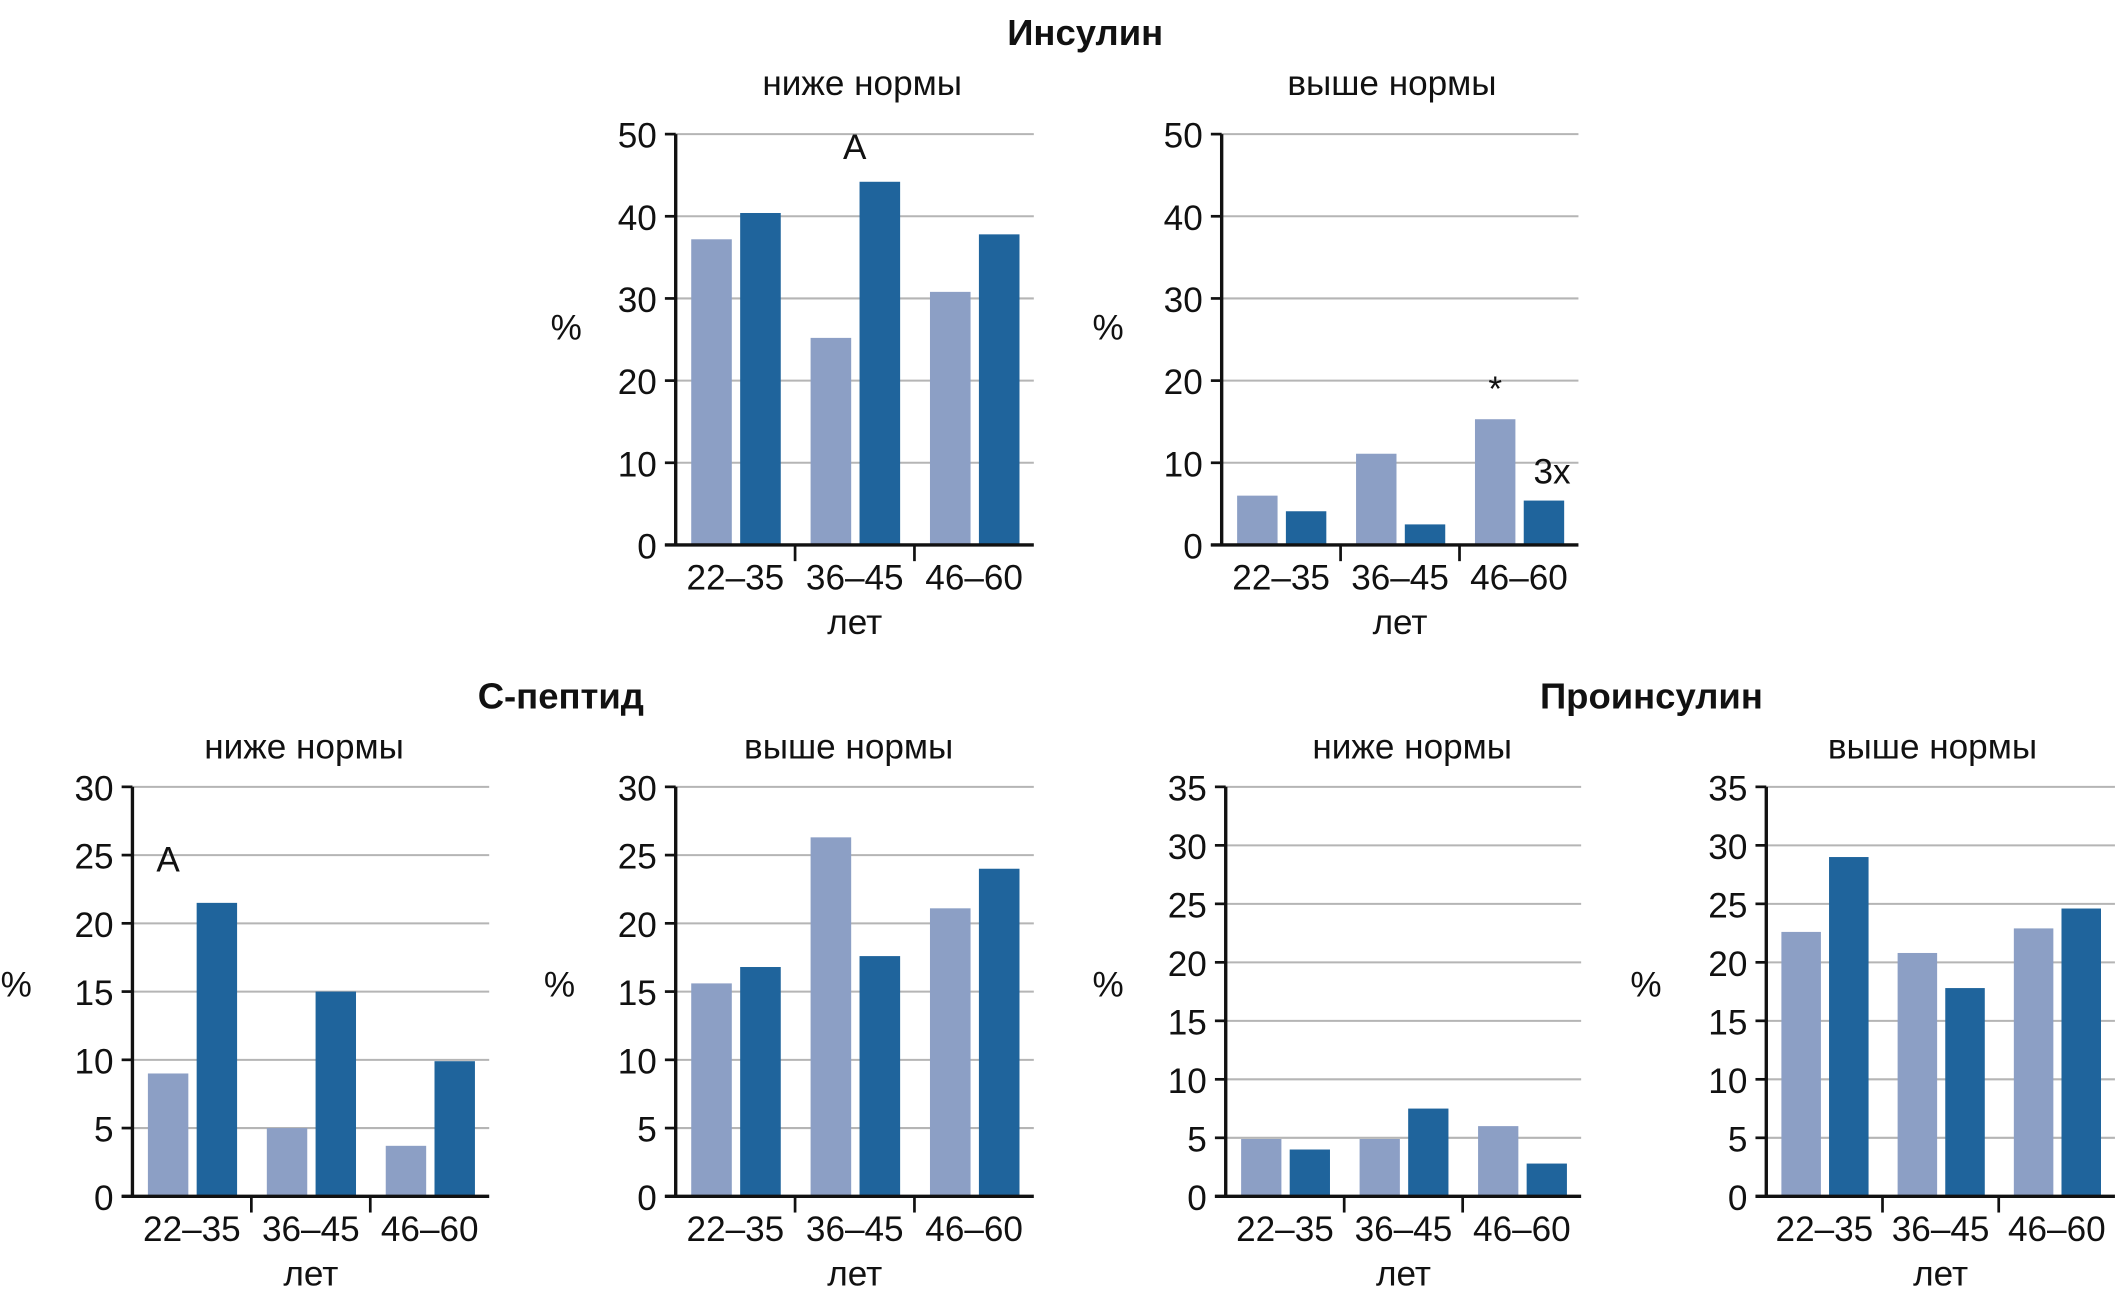 This screenshot has width=2119, height=1298. Describe the element at coordinates (1553, 471) in the screenshot. I see `annotation: 3x` at that location.